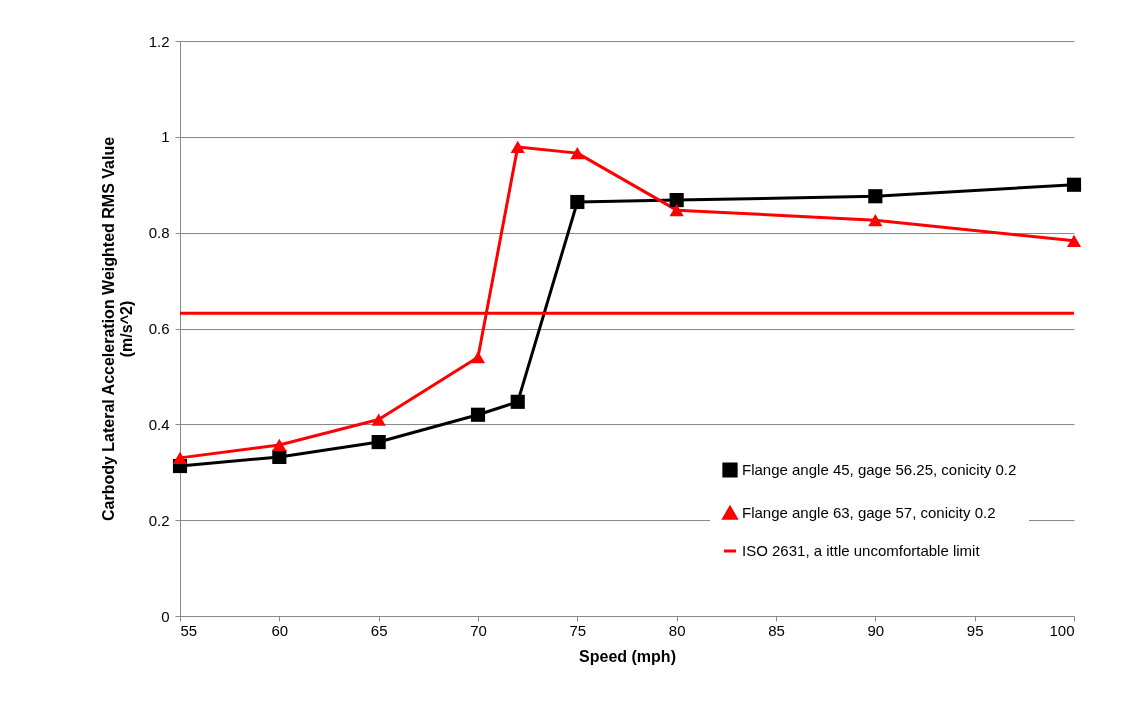 This screenshot has height=713, width=1122. I want to click on x-tick-label: 65, so click(379, 630).